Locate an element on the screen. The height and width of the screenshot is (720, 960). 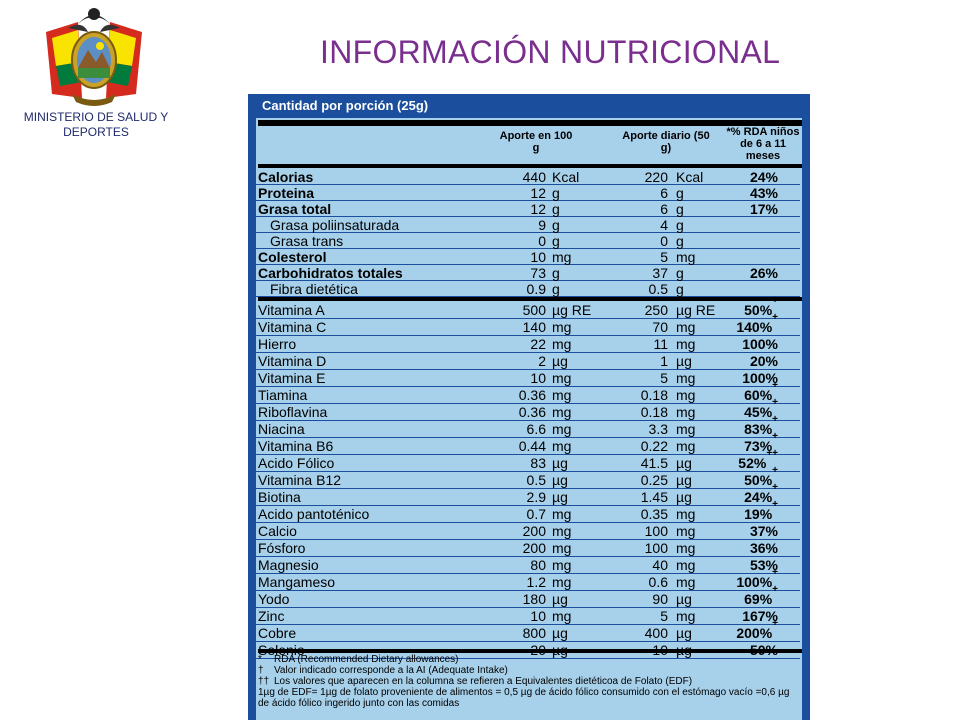
unit-daily: µg RE is located at coordinates (696, 310).